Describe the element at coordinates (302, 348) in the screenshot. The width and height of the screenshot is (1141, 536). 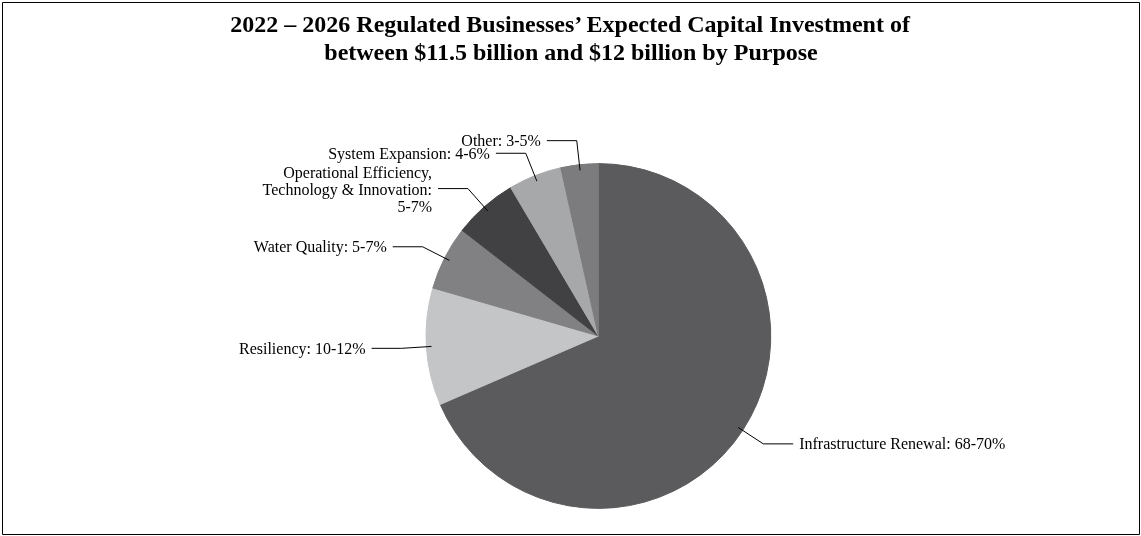
I see `slice-label: Resiliency: 10-12%` at that location.